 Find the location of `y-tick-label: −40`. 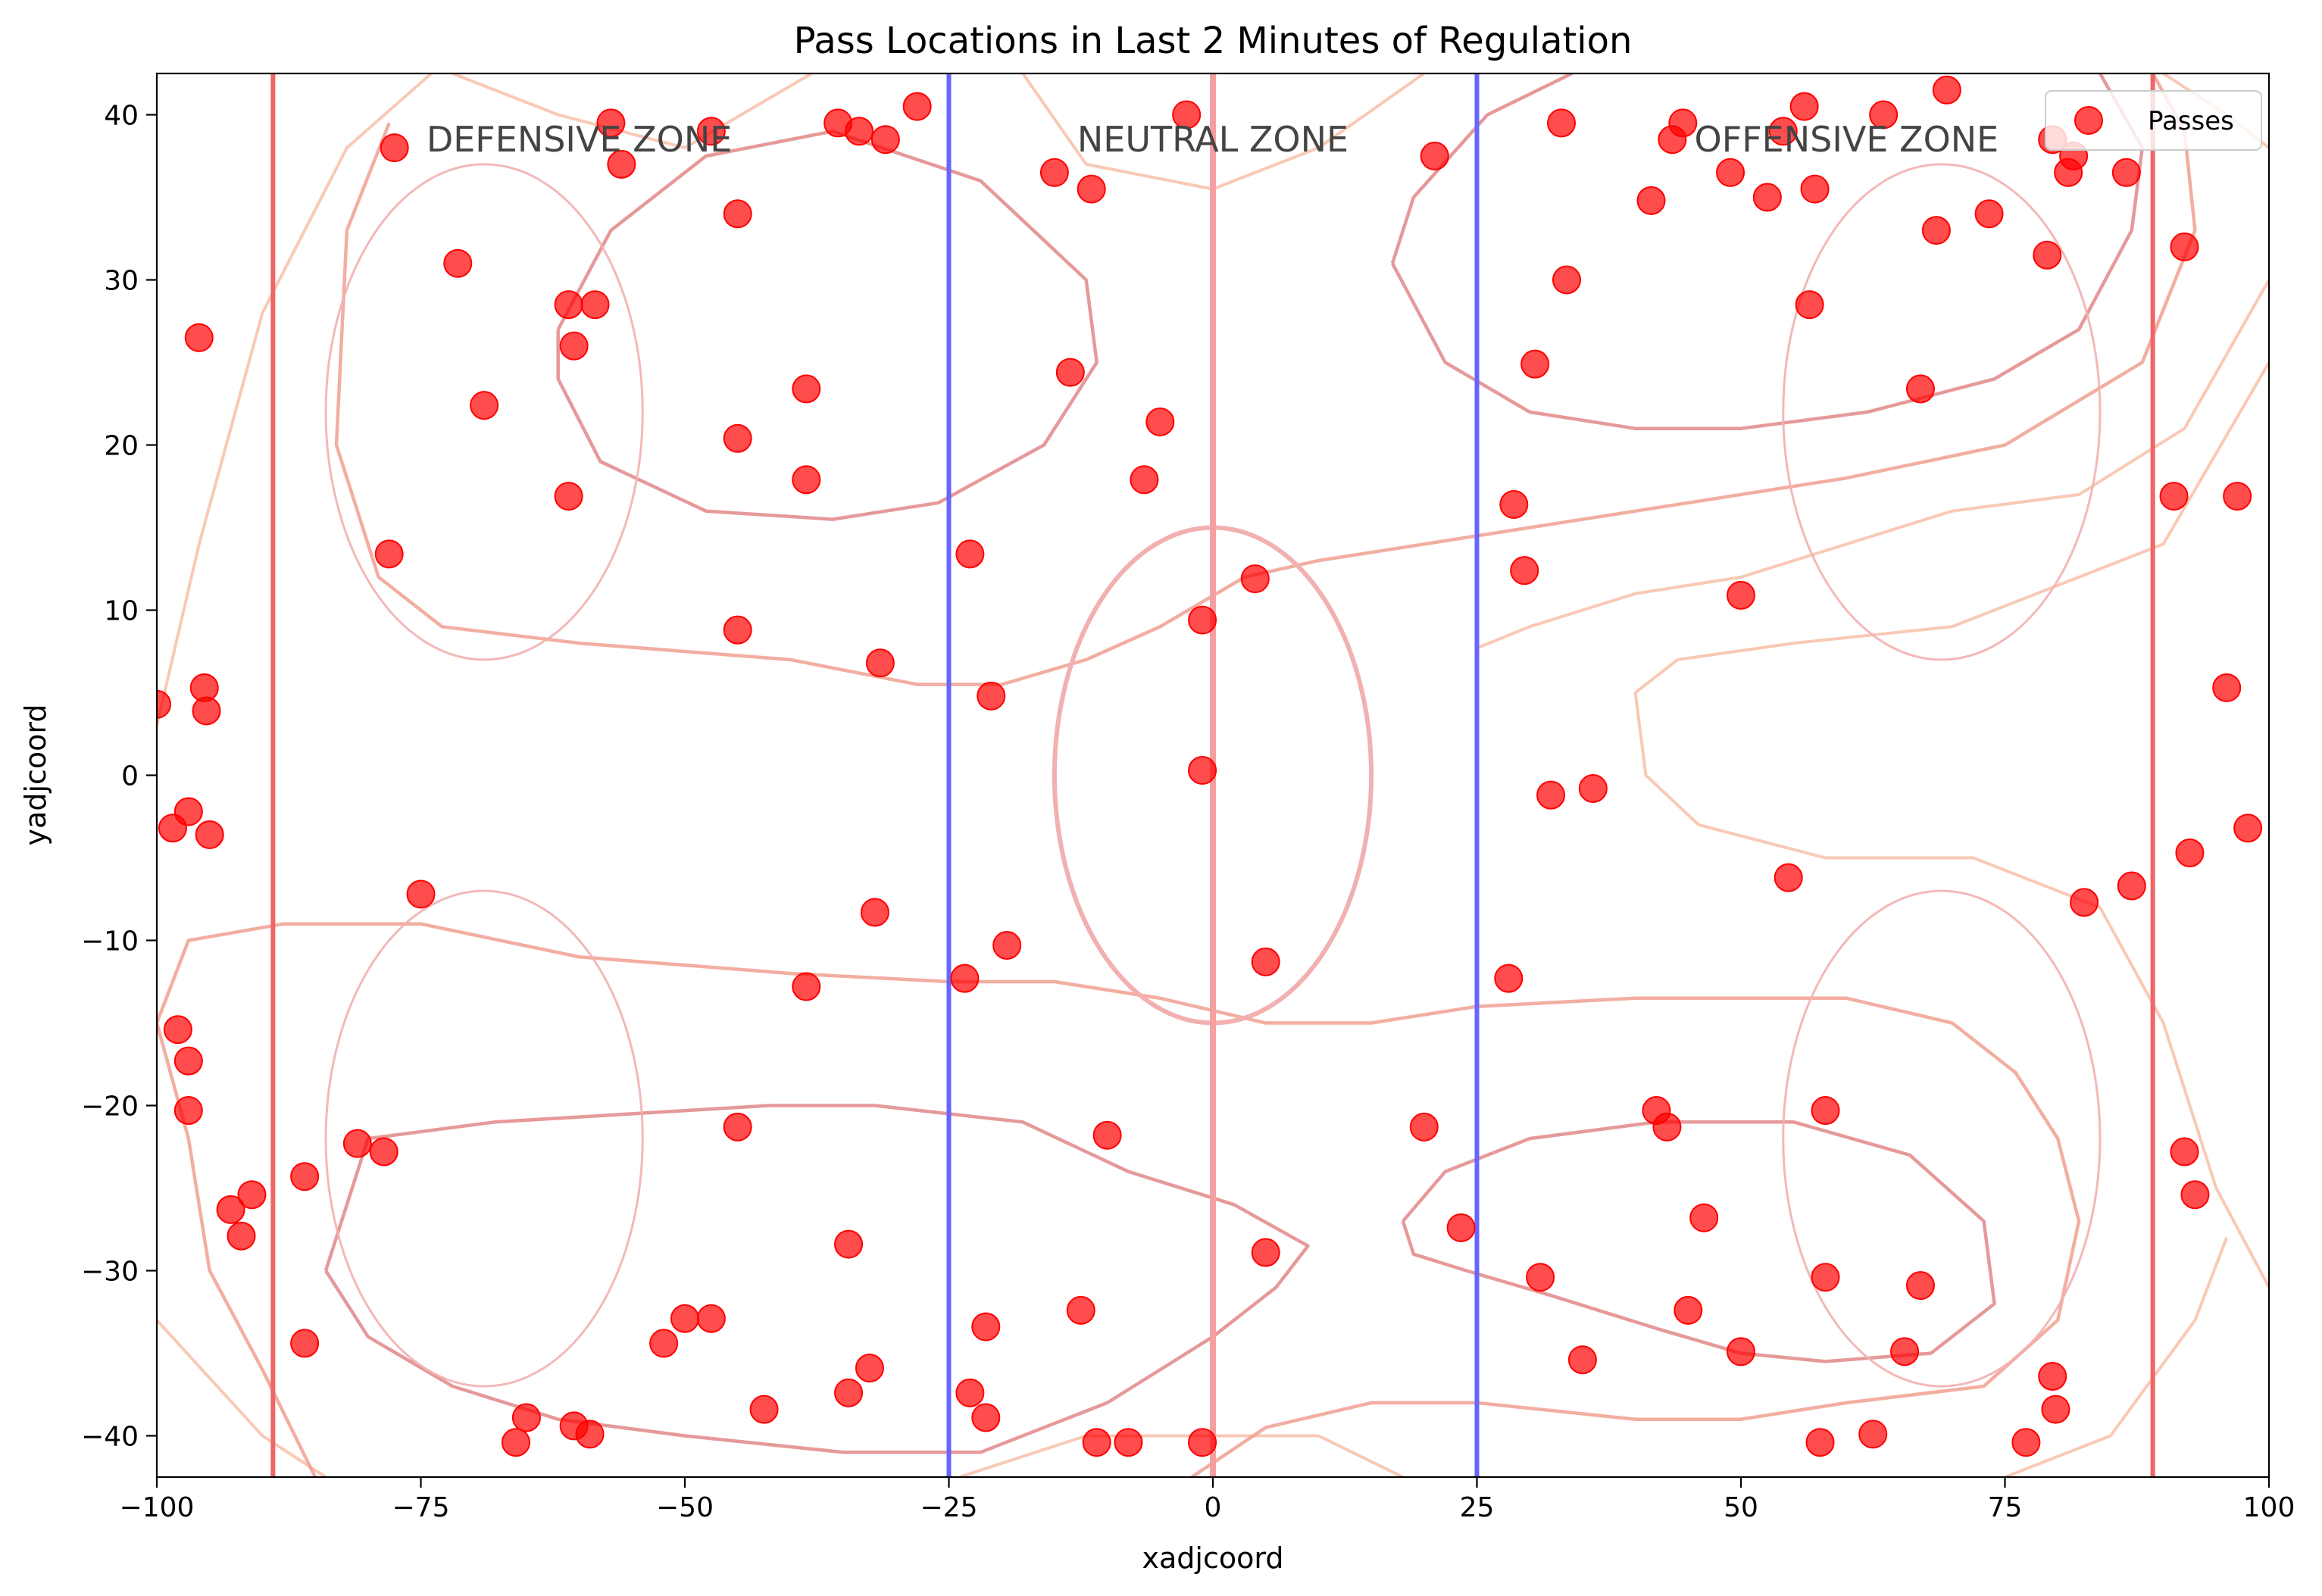

y-tick-label: −40 is located at coordinates (110, 1437).